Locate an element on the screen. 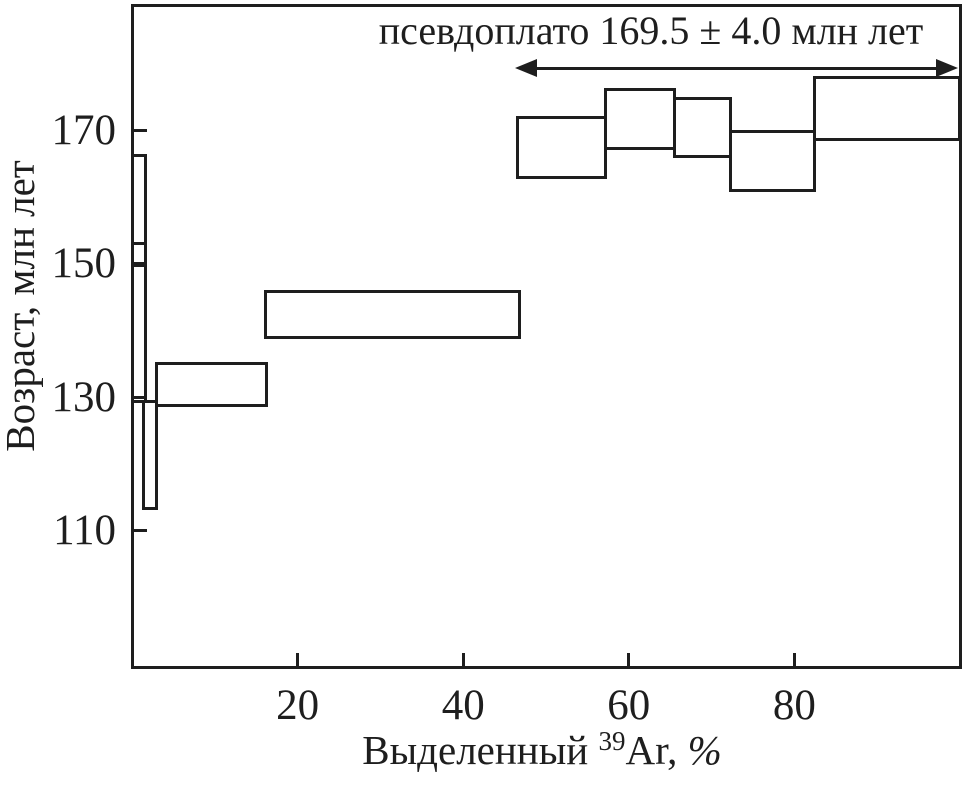 The image size is (964, 785). x-axis-title-isotope: Ar, is located at coordinates (656, 750).